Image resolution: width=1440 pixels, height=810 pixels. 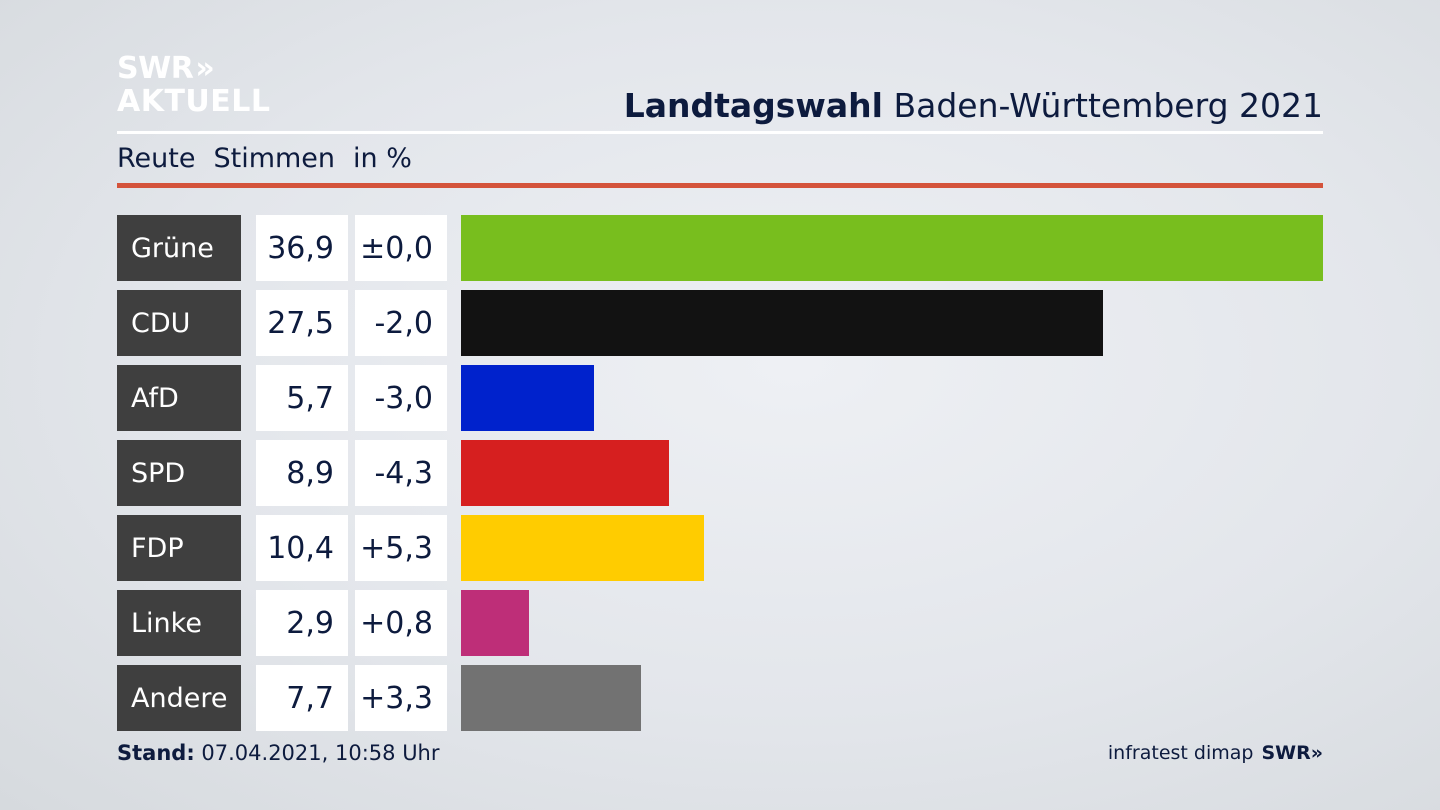 What do you see at coordinates (156, 158) in the screenshot?
I see `subtitle-place: Reute` at bounding box center [156, 158].